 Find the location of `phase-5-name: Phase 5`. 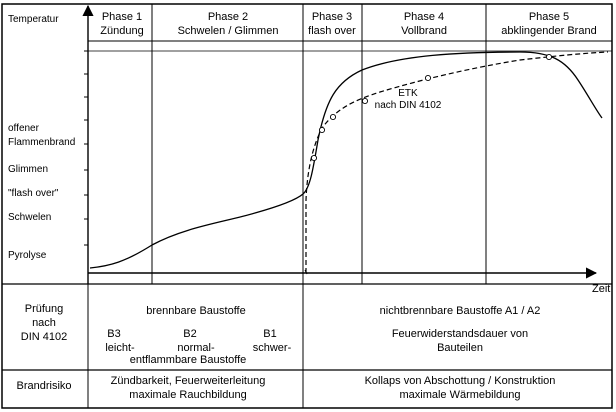

phase-5-name: Phase 5 is located at coordinates (549, 17).